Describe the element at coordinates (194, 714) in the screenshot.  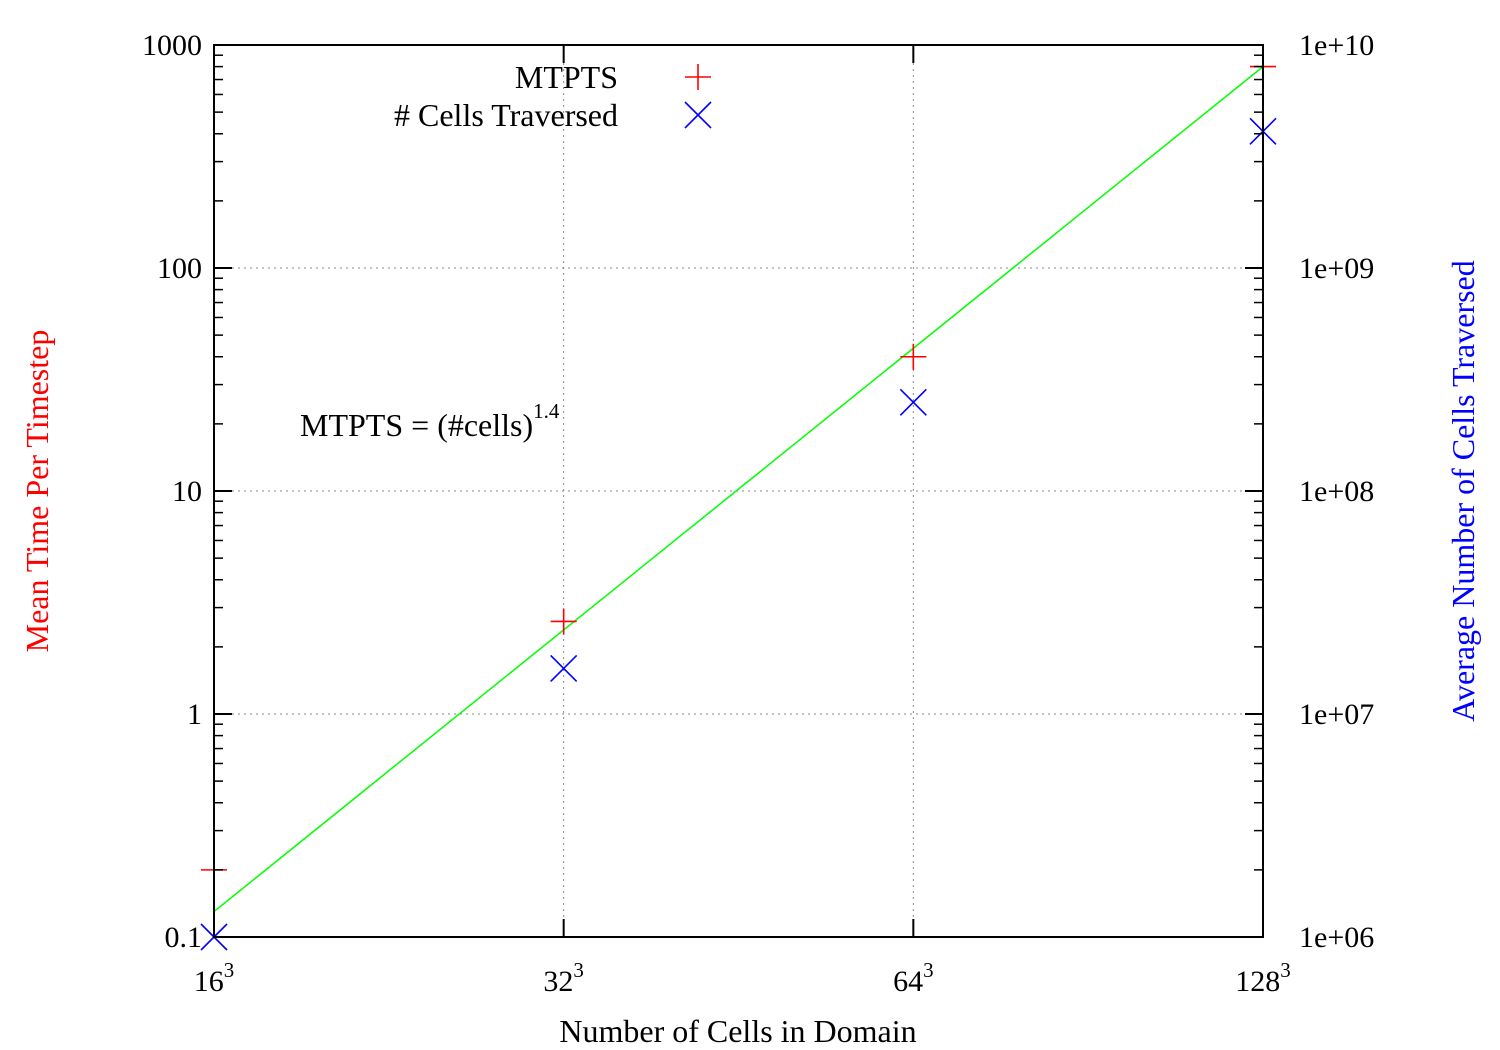
I see `y-left-tick-label: 1` at that location.